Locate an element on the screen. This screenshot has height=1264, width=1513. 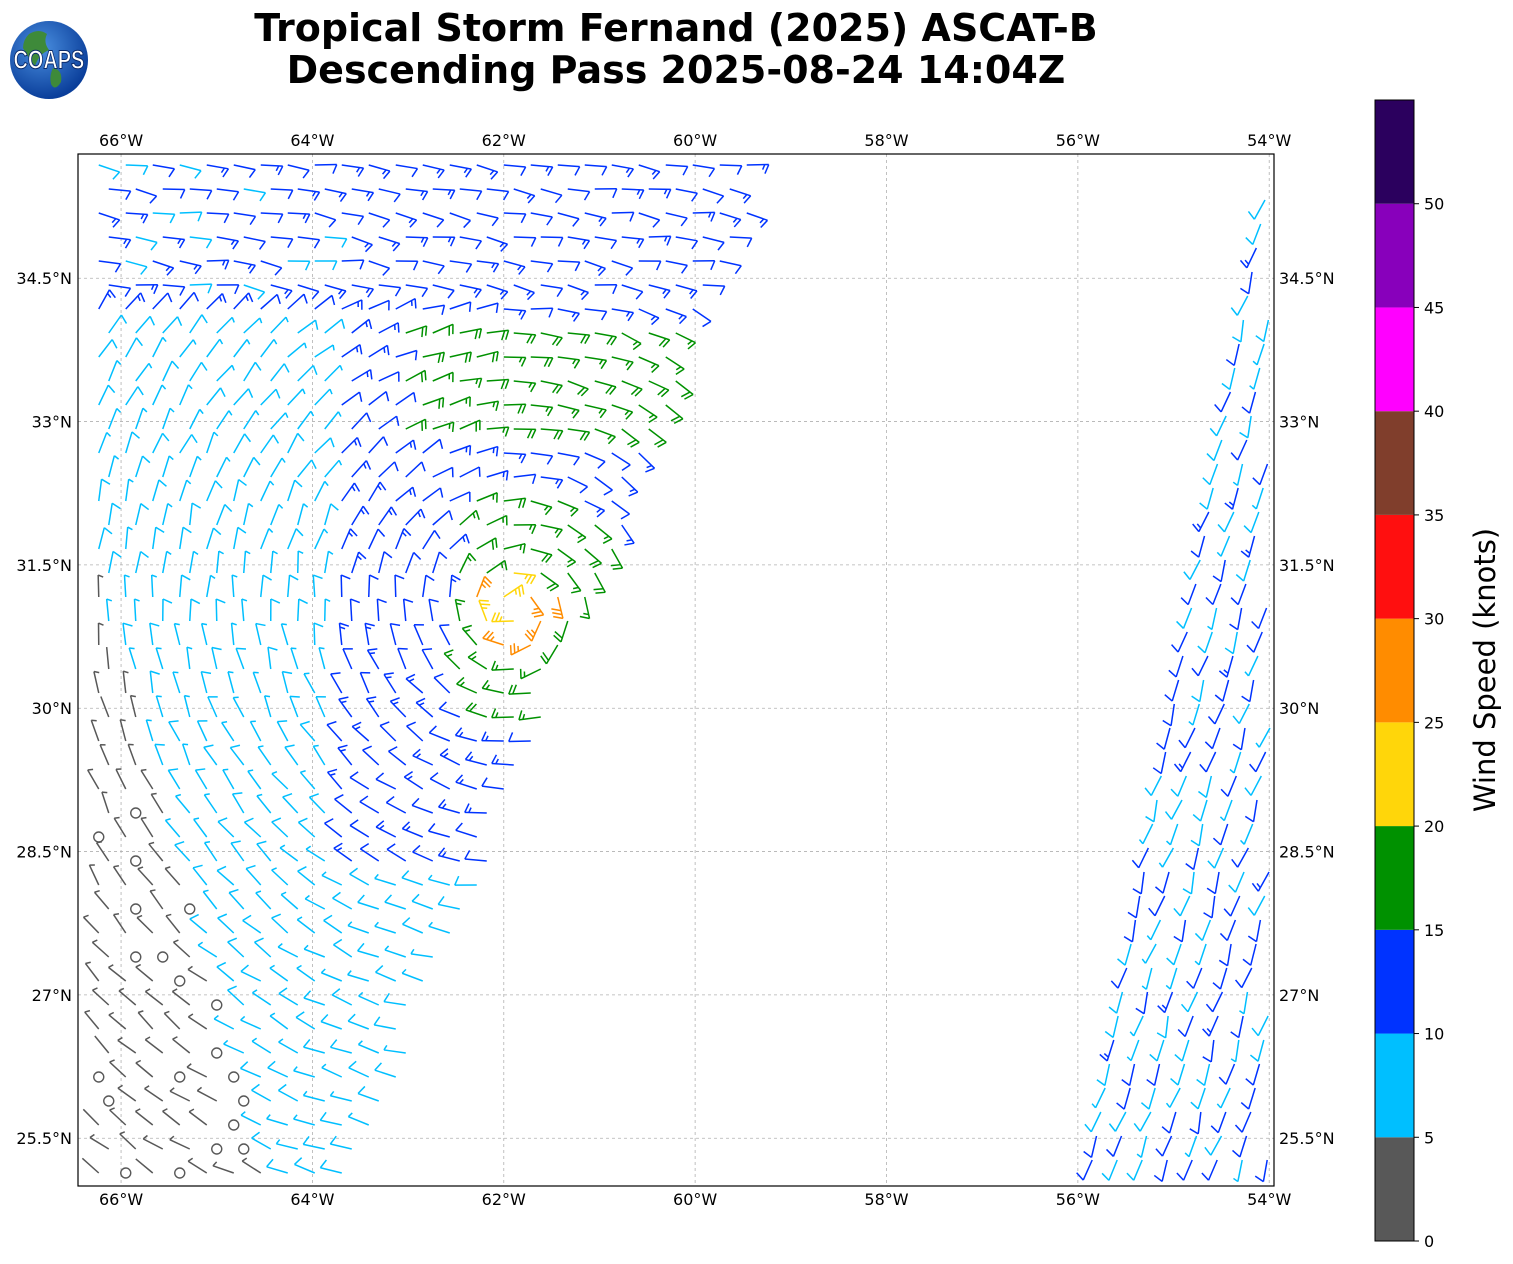
lat-ticks-right: 25.5°N 27°N 28.5°N 30°N 31.5°N 33°N 34.5°N is located at coordinates (1307, 708).